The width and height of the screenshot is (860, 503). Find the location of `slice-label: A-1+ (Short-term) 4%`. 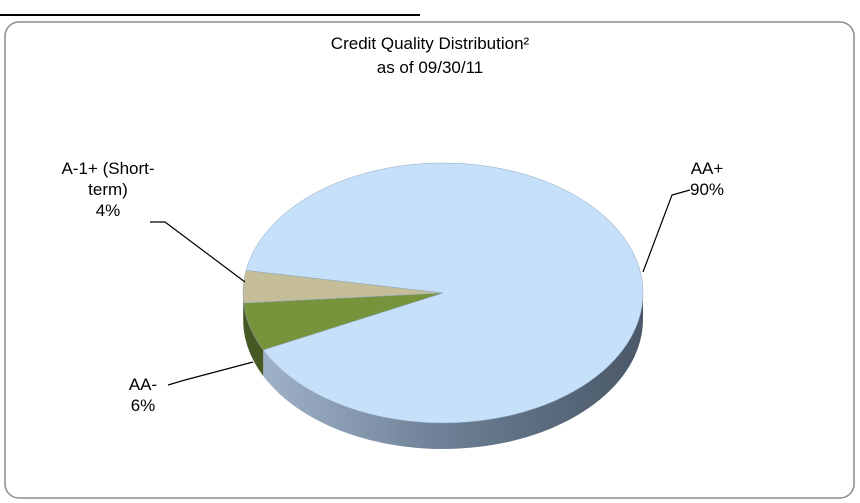

slice-label: A-1+ (Short-term) 4% is located at coordinates (108, 189).